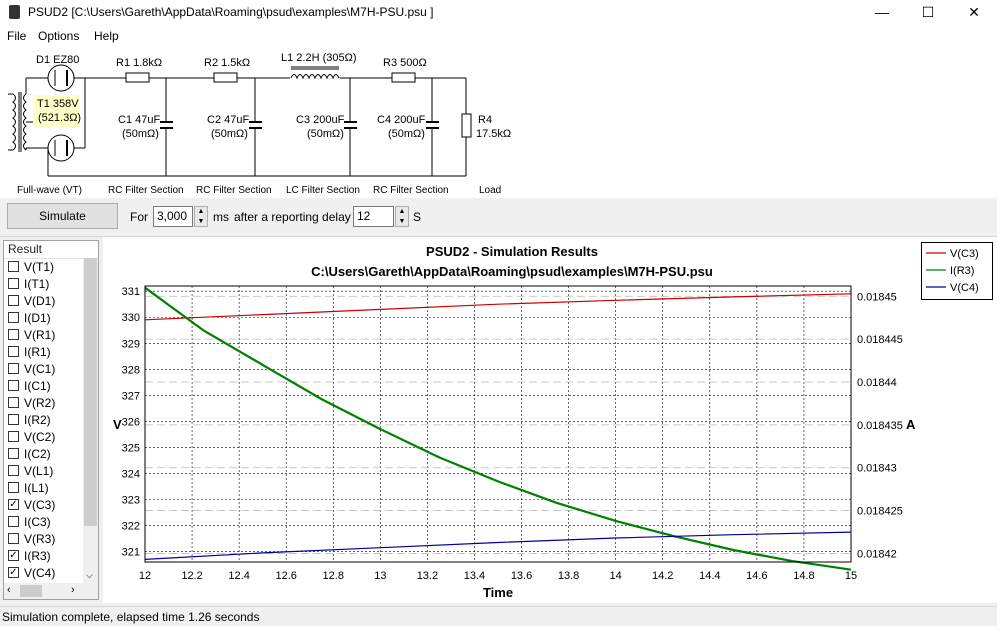 Image resolution: width=997 pixels, height=626 pixels. Describe the element at coordinates (45, 266) in the screenshot. I see `result-item-vt1: V(T1)` at that location.